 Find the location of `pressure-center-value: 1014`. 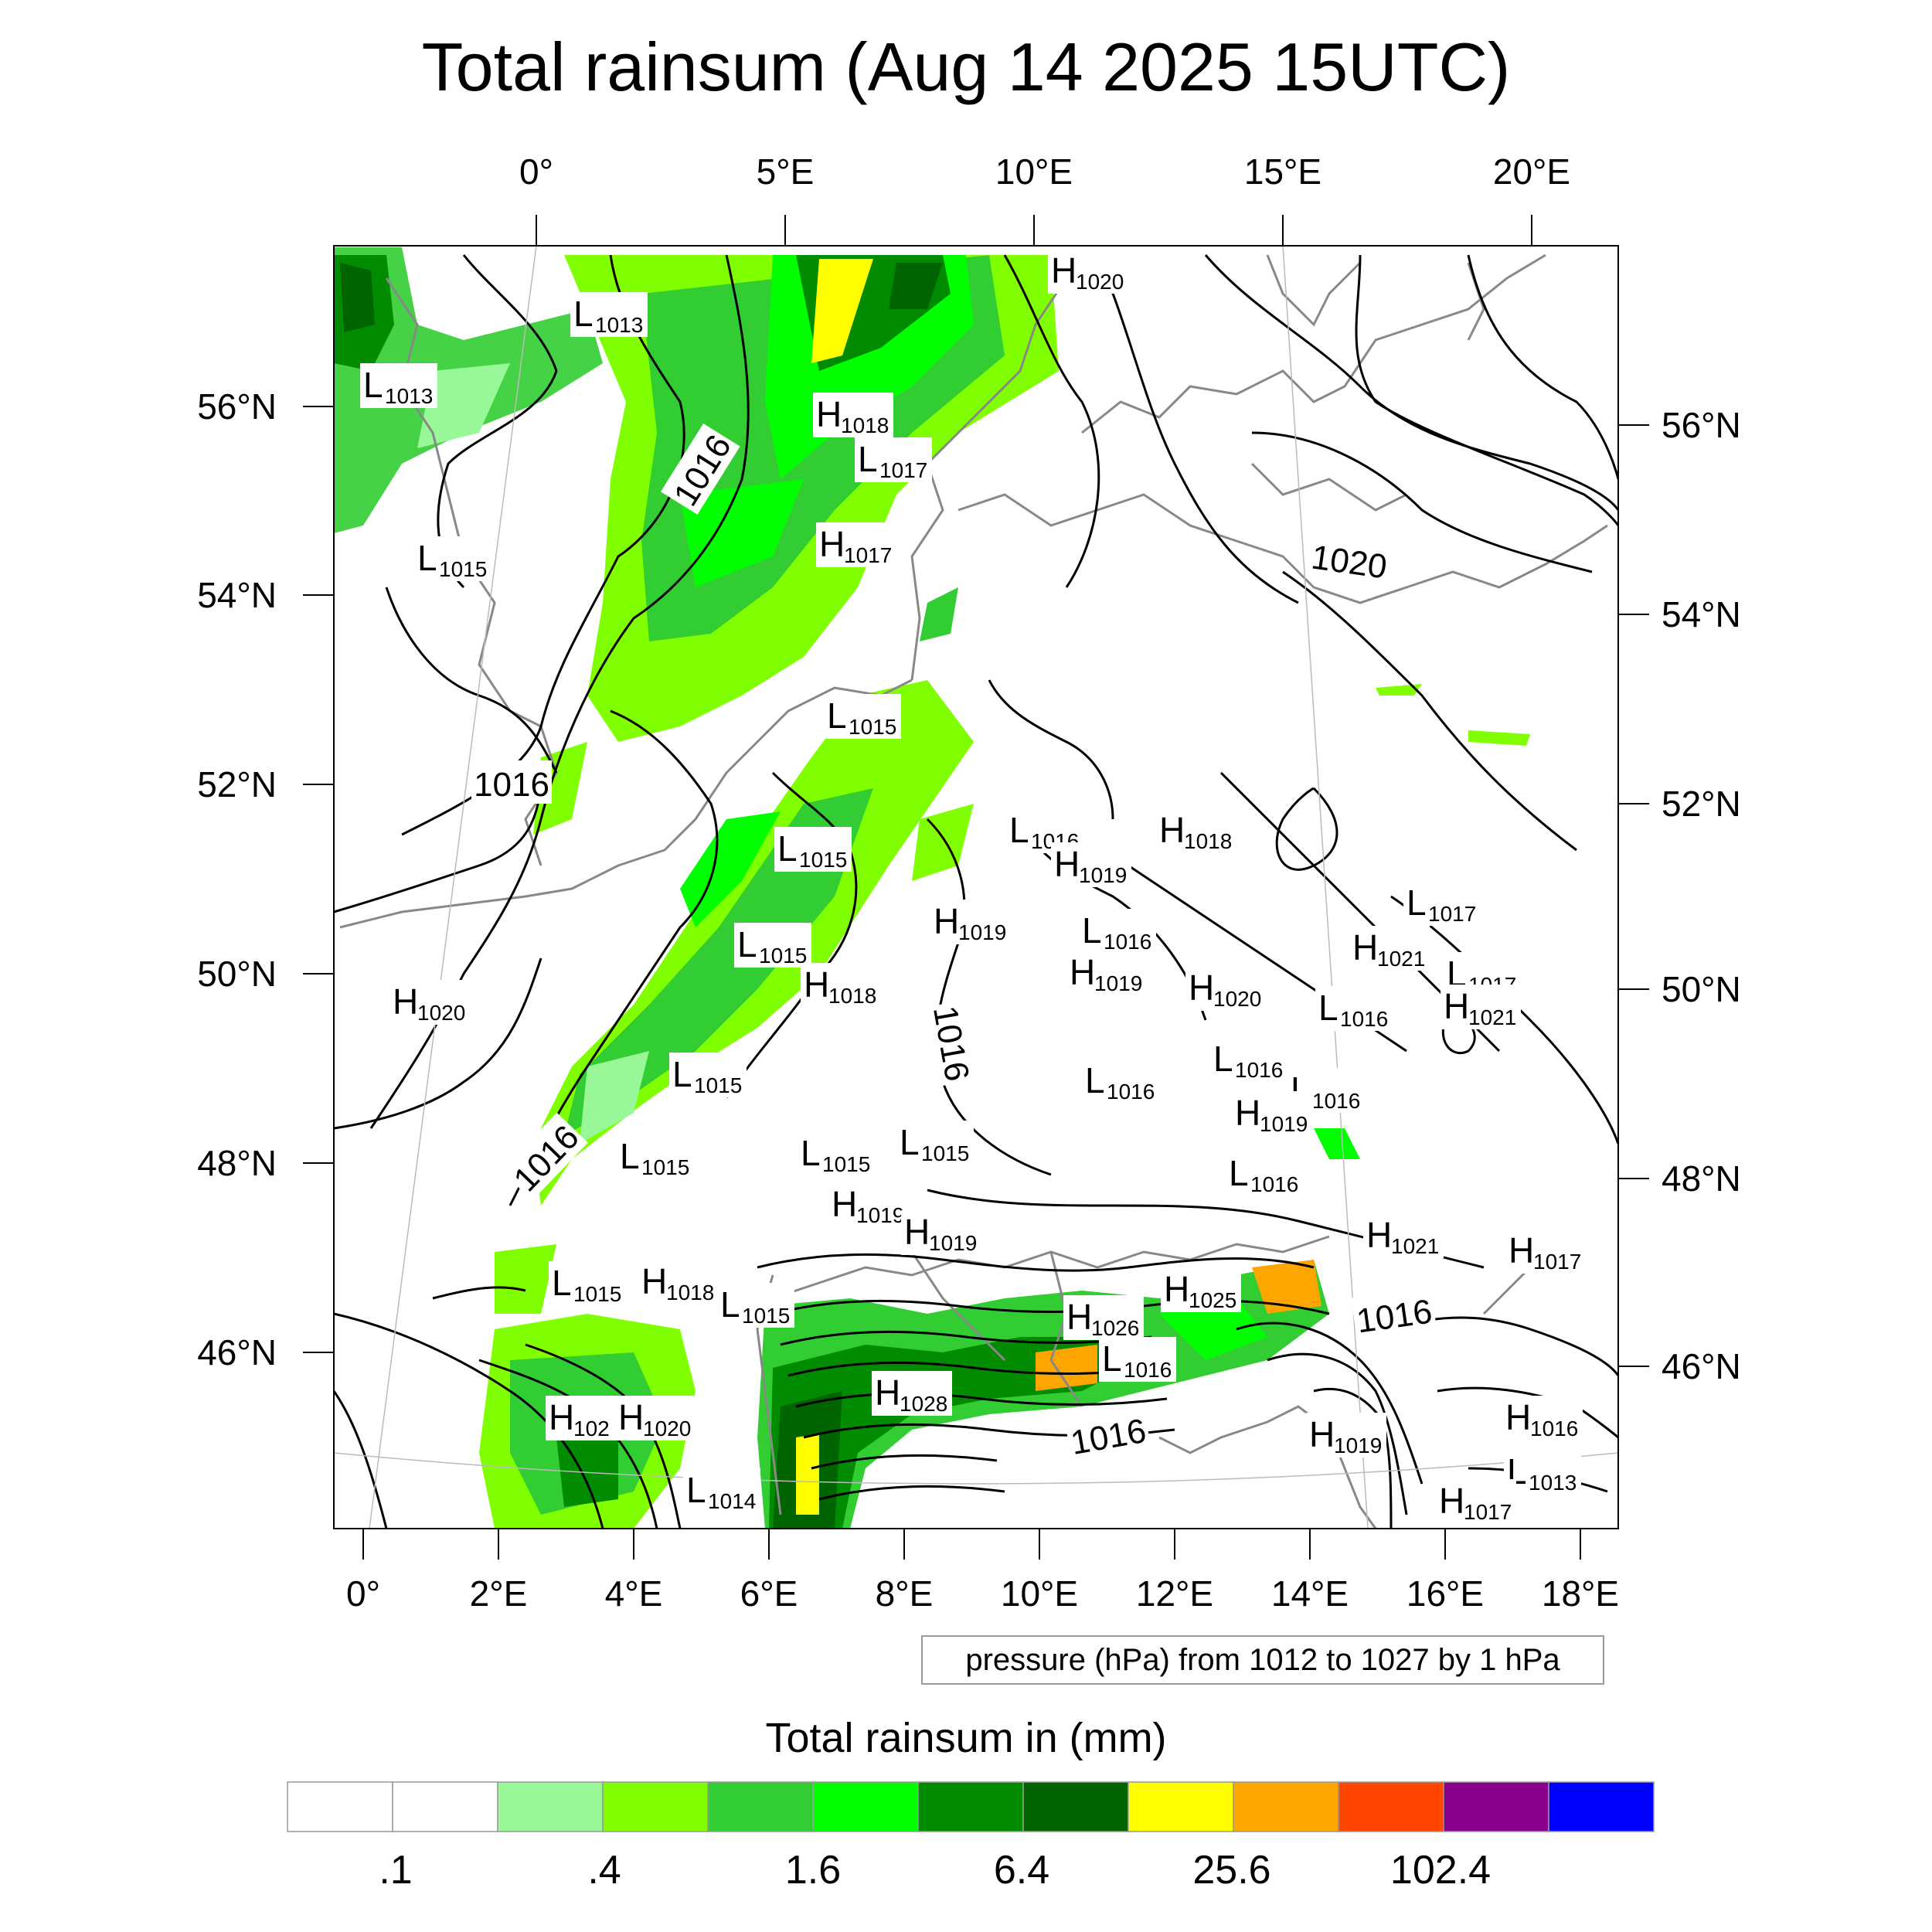

pressure-center-value: 1014 is located at coordinates (732, 1501).